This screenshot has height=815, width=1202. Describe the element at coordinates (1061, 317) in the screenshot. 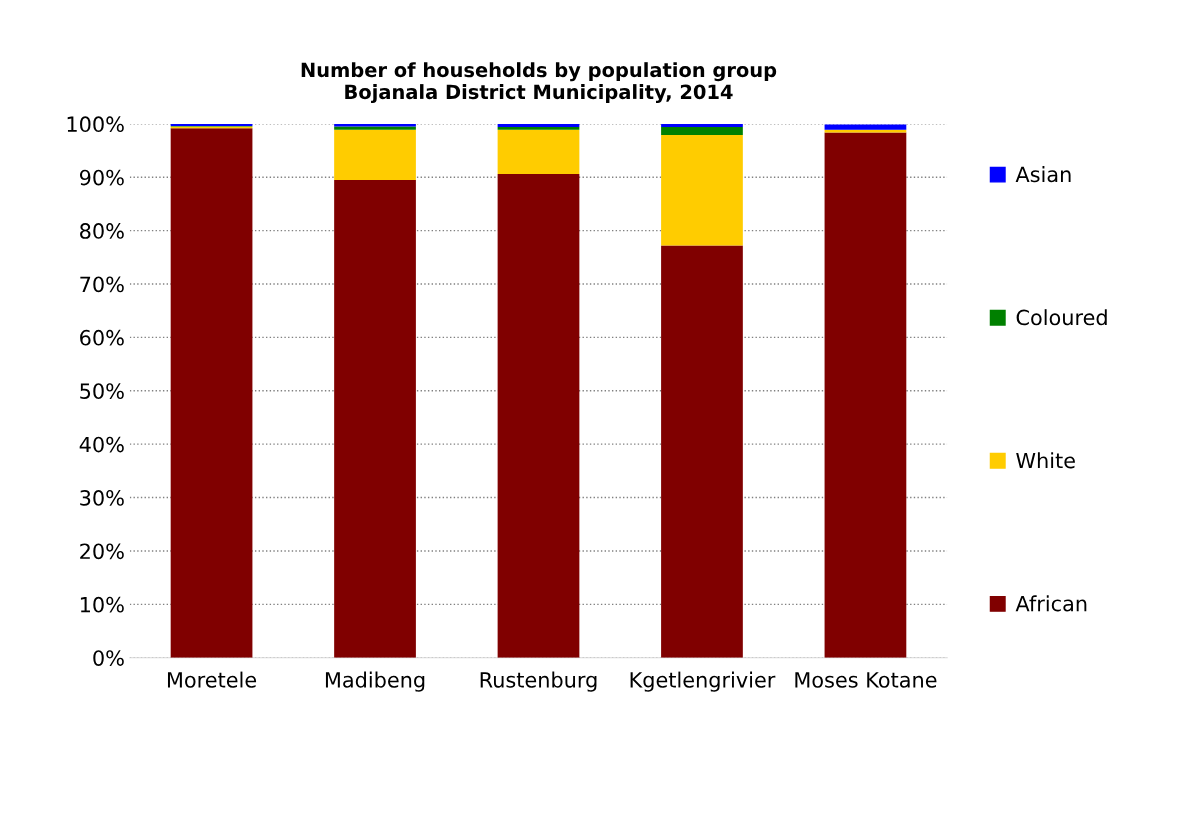

I see `legend-label: Coloured` at that location.